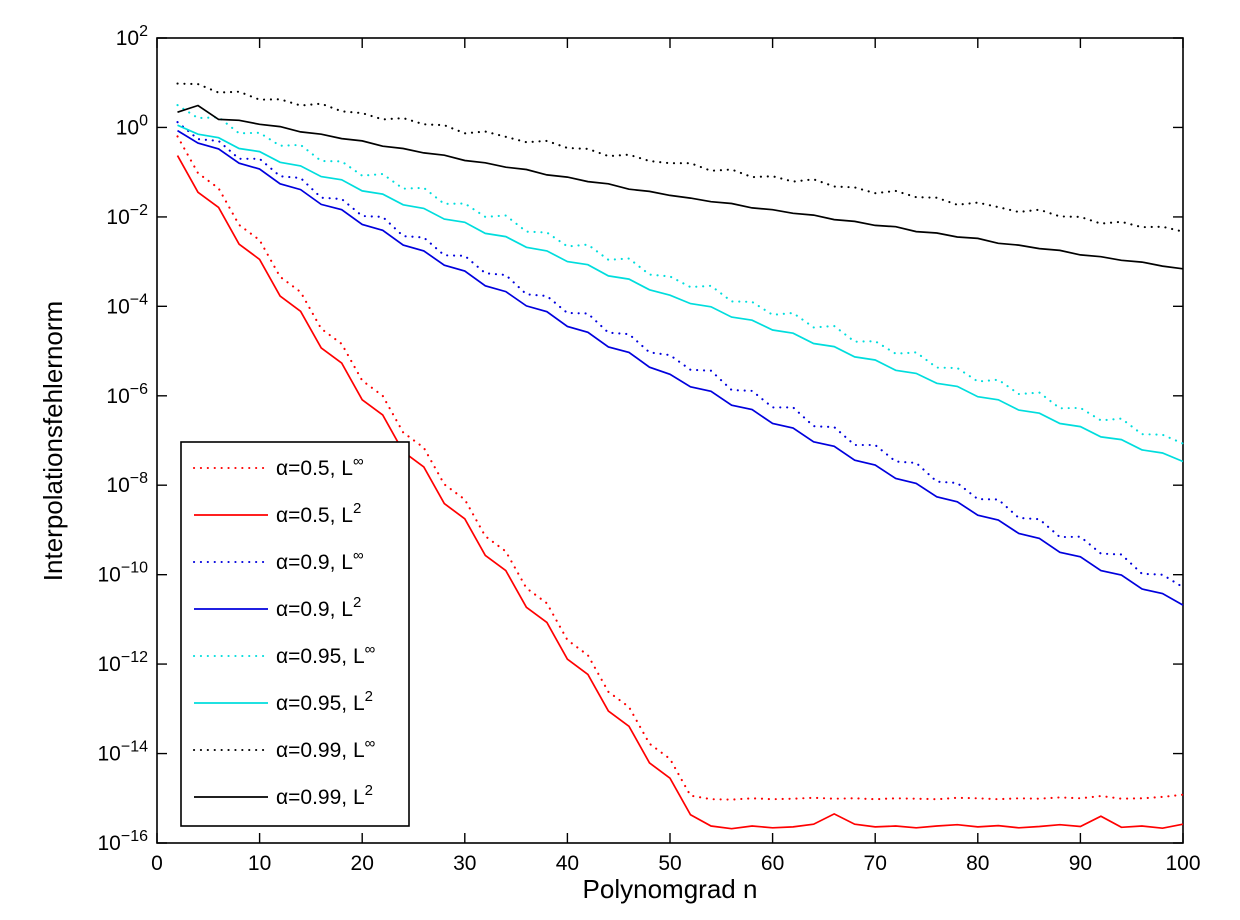 This screenshot has height=920, width=1240. What do you see at coordinates (123, 573) in the screenshot?
I see `y-tick-label: 10⁻¹⁰` at bounding box center [123, 573].